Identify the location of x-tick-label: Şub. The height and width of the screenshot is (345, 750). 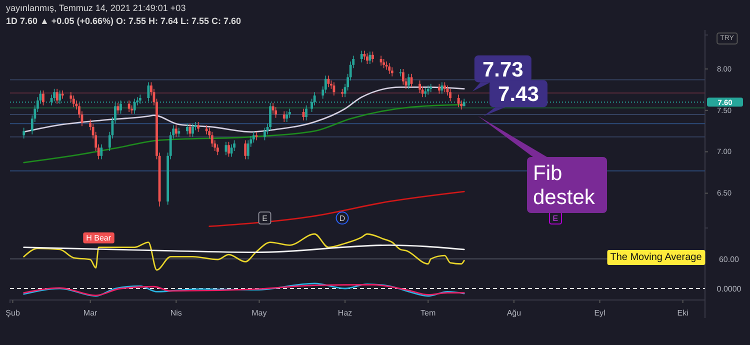
(13, 313).